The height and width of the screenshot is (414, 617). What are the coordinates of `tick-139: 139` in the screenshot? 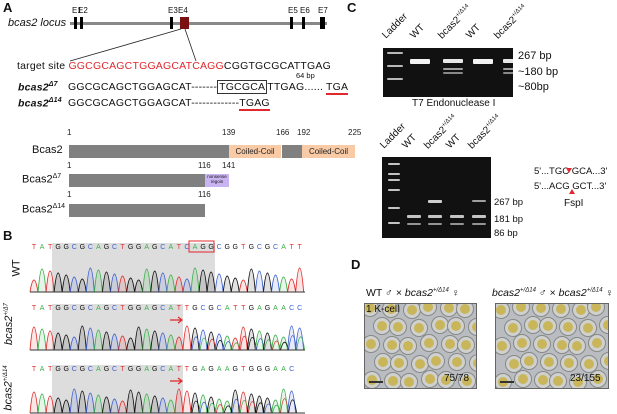 It's located at (229, 132).